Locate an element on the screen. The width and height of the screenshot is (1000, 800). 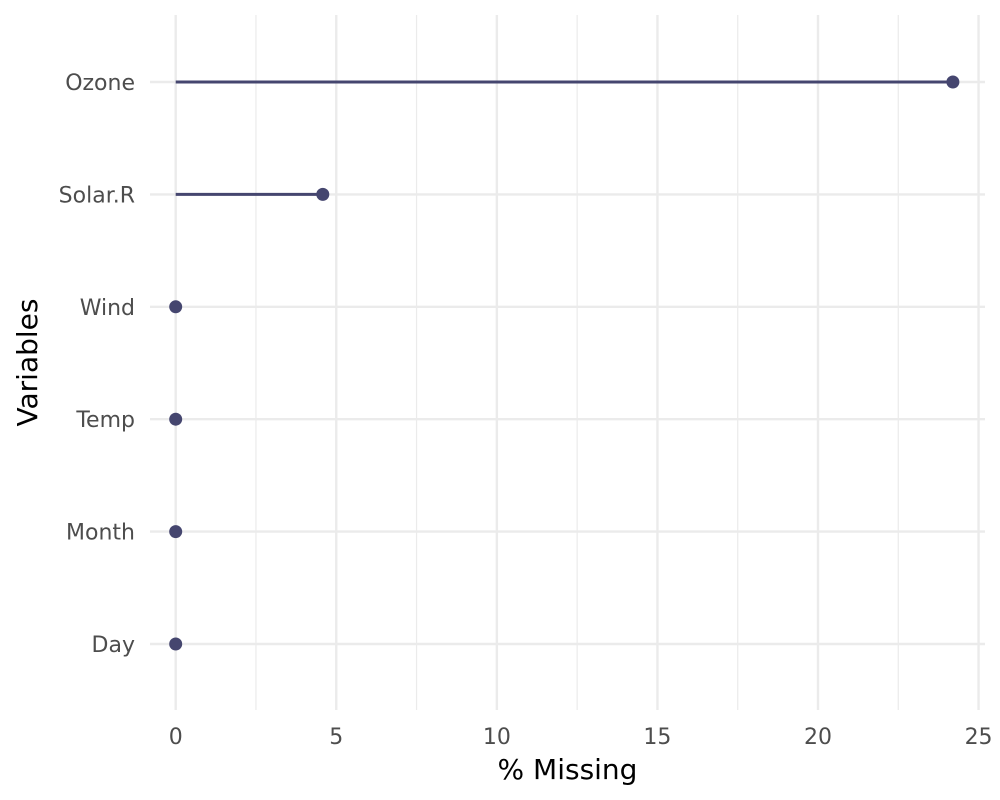
y-tick-label: Temp is located at coordinates (105, 420).